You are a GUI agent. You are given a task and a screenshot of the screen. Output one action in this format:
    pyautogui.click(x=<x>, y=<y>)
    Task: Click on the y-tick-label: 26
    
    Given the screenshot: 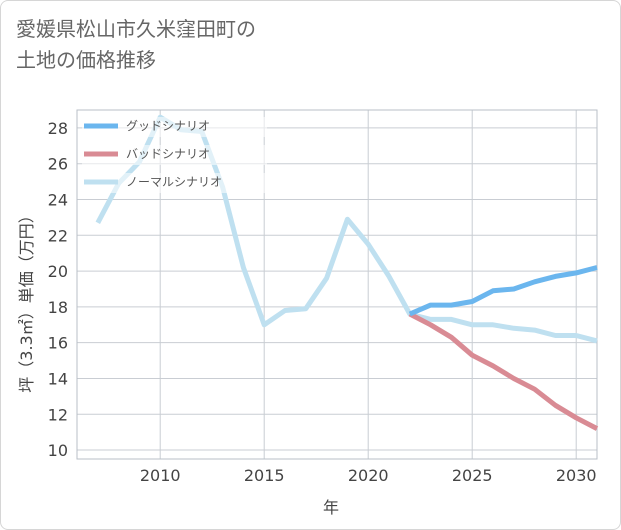 What is the action you would take?
    pyautogui.click(x=58, y=164)
    